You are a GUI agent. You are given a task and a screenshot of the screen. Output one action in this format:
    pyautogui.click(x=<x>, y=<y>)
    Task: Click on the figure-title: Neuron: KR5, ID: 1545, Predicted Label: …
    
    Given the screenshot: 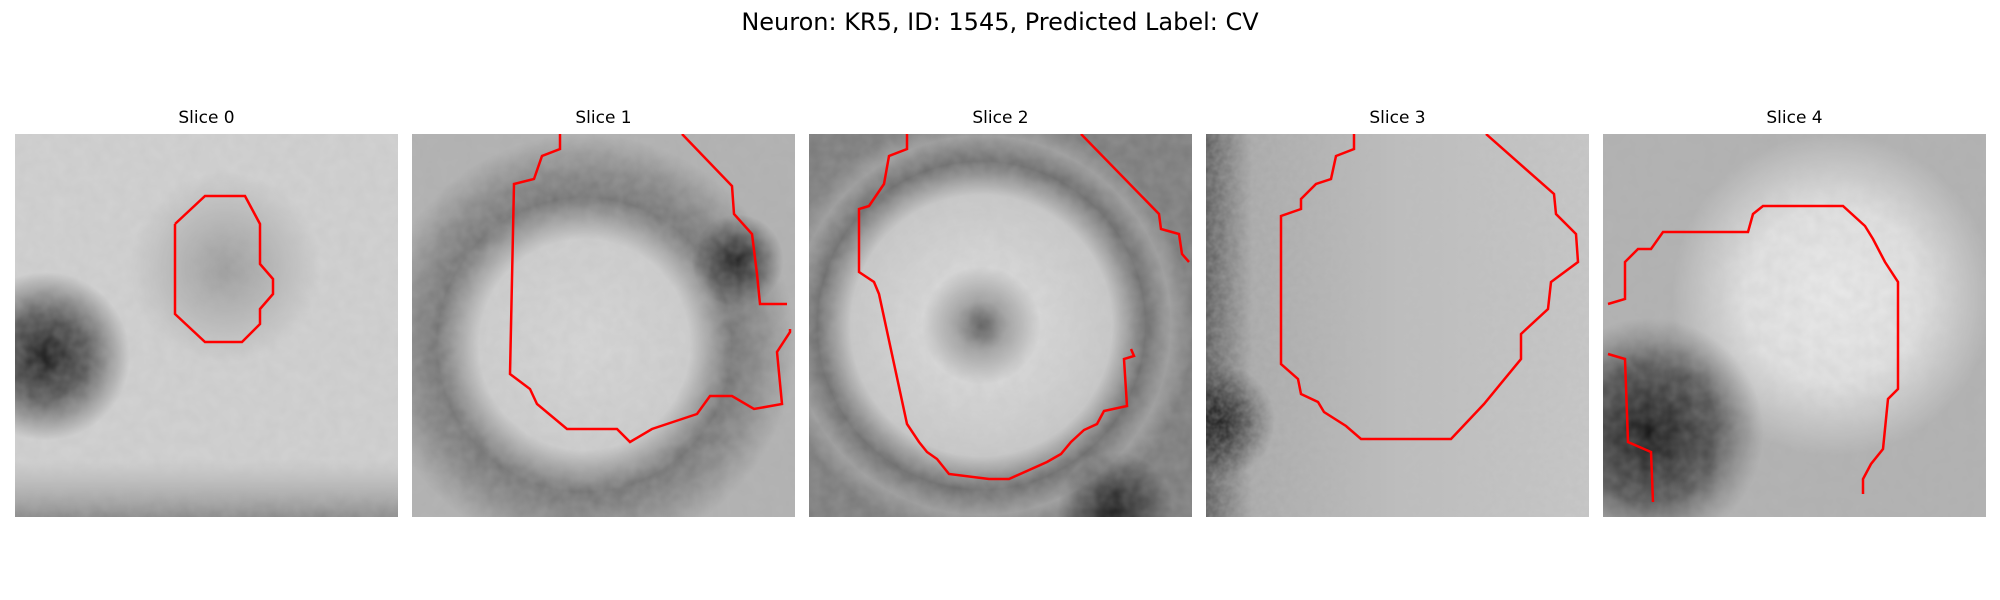 What is the action you would take?
    pyautogui.click(x=1000, y=22)
    